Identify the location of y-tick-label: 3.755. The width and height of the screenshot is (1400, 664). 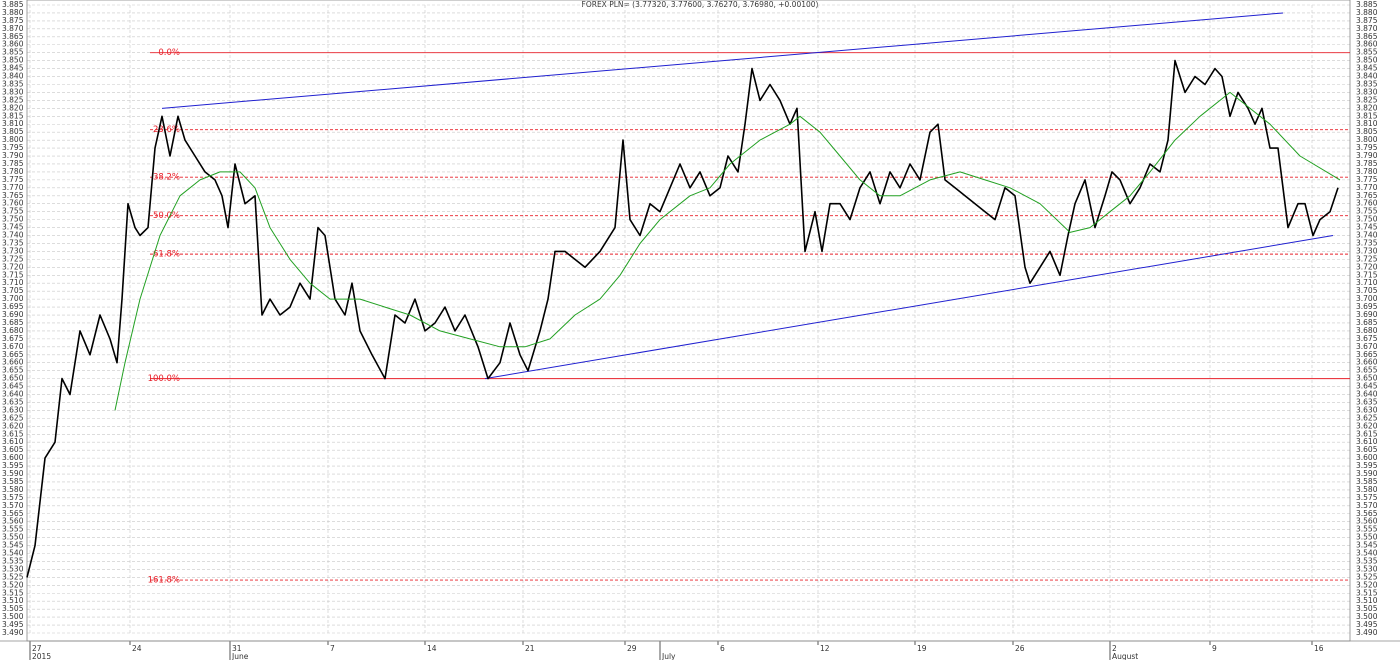
(13, 211).